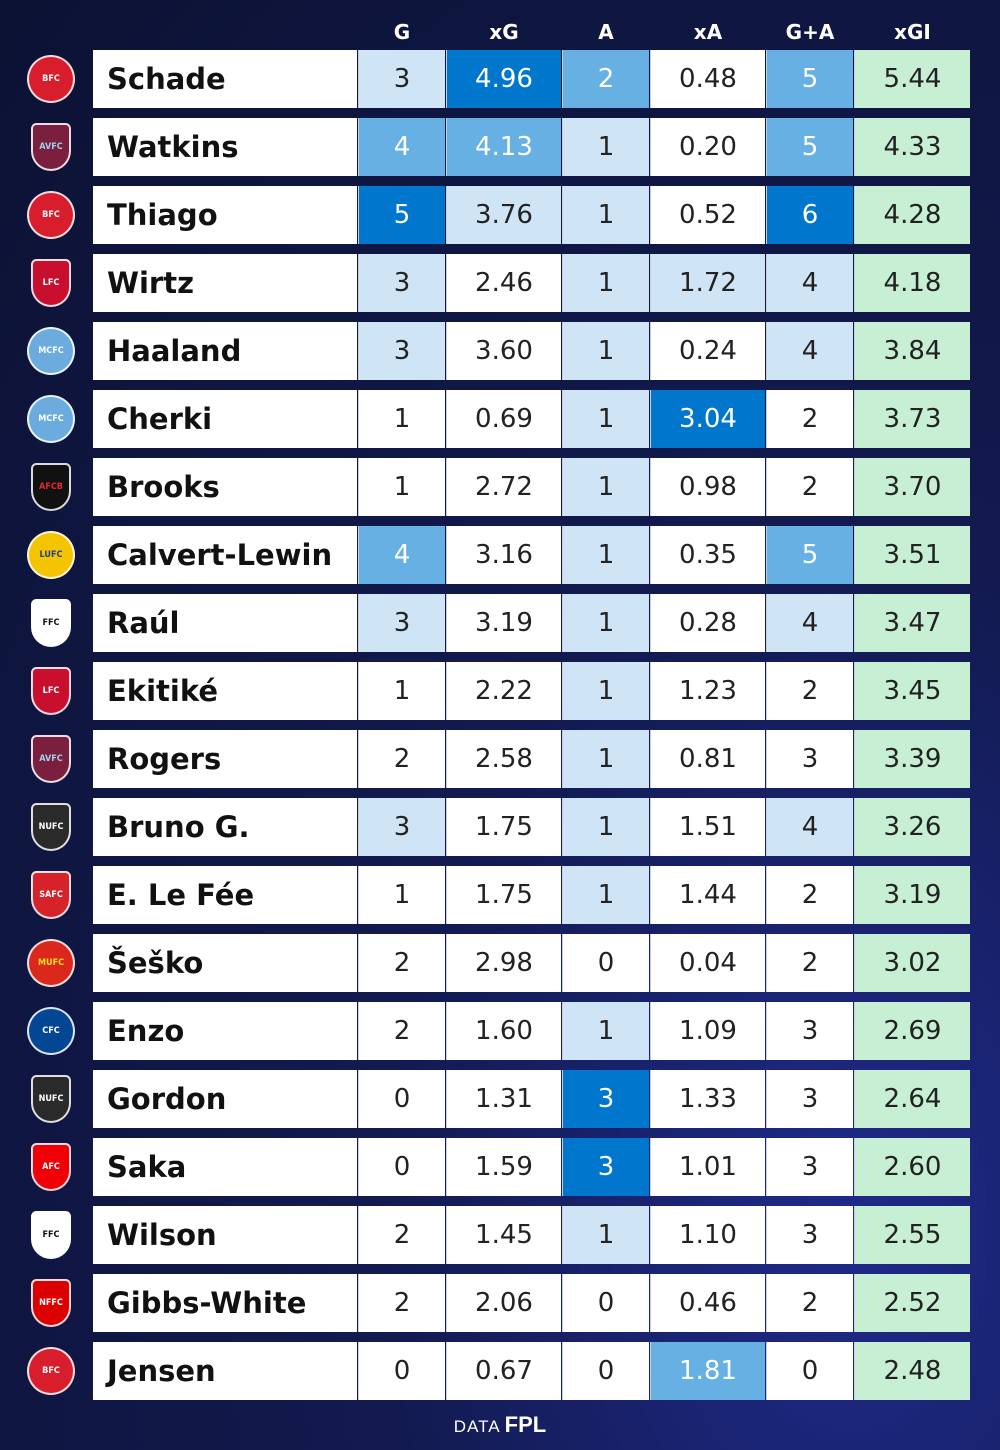 The width and height of the screenshot is (1000, 1450). I want to click on stat-cell-ga: 5, so click(809, 555).